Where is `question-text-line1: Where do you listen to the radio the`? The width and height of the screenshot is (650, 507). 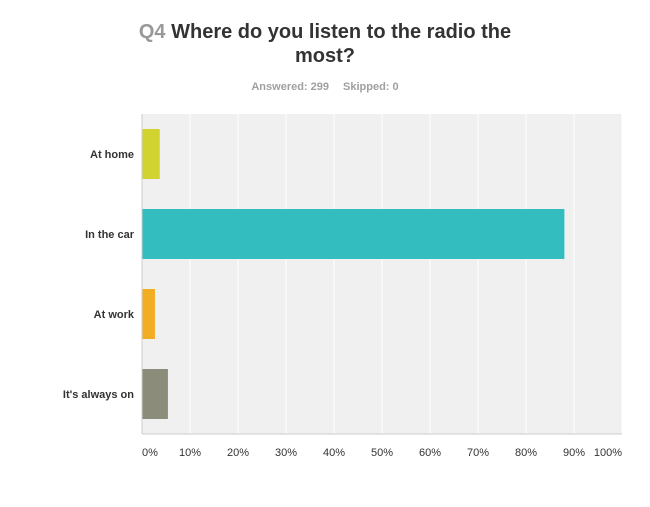 question-text-line1: Where do you listen to the radio the is located at coordinates (341, 32).